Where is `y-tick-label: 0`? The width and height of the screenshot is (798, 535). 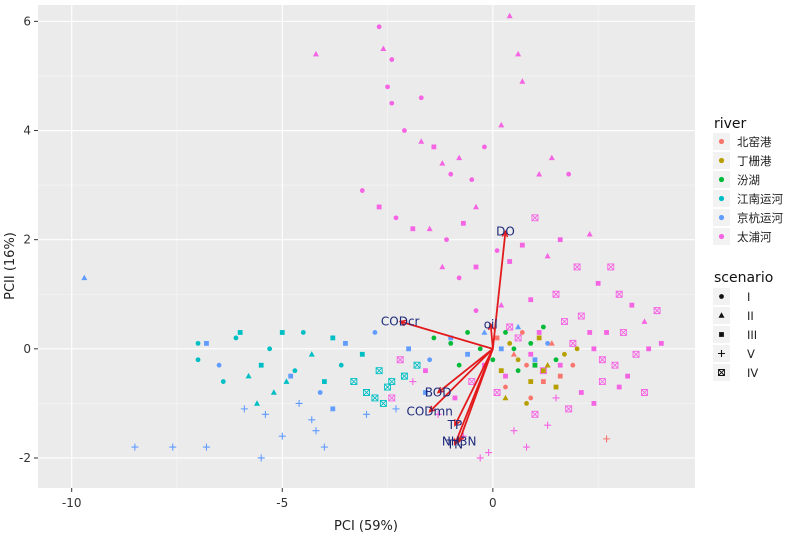
y-tick-label: 0 is located at coordinates (27, 349).